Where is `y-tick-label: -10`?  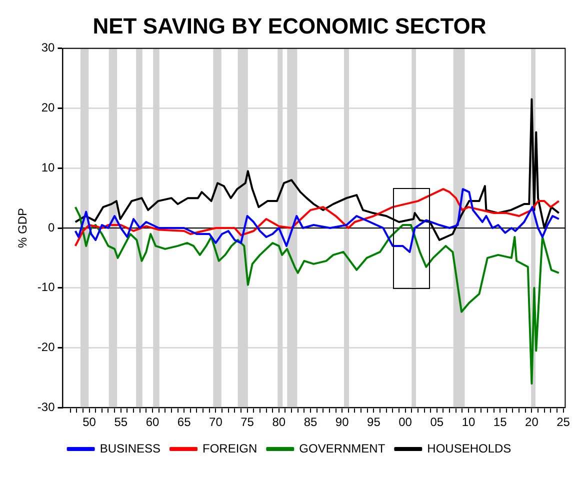 y-tick-label: -10 is located at coordinates (46, 287).